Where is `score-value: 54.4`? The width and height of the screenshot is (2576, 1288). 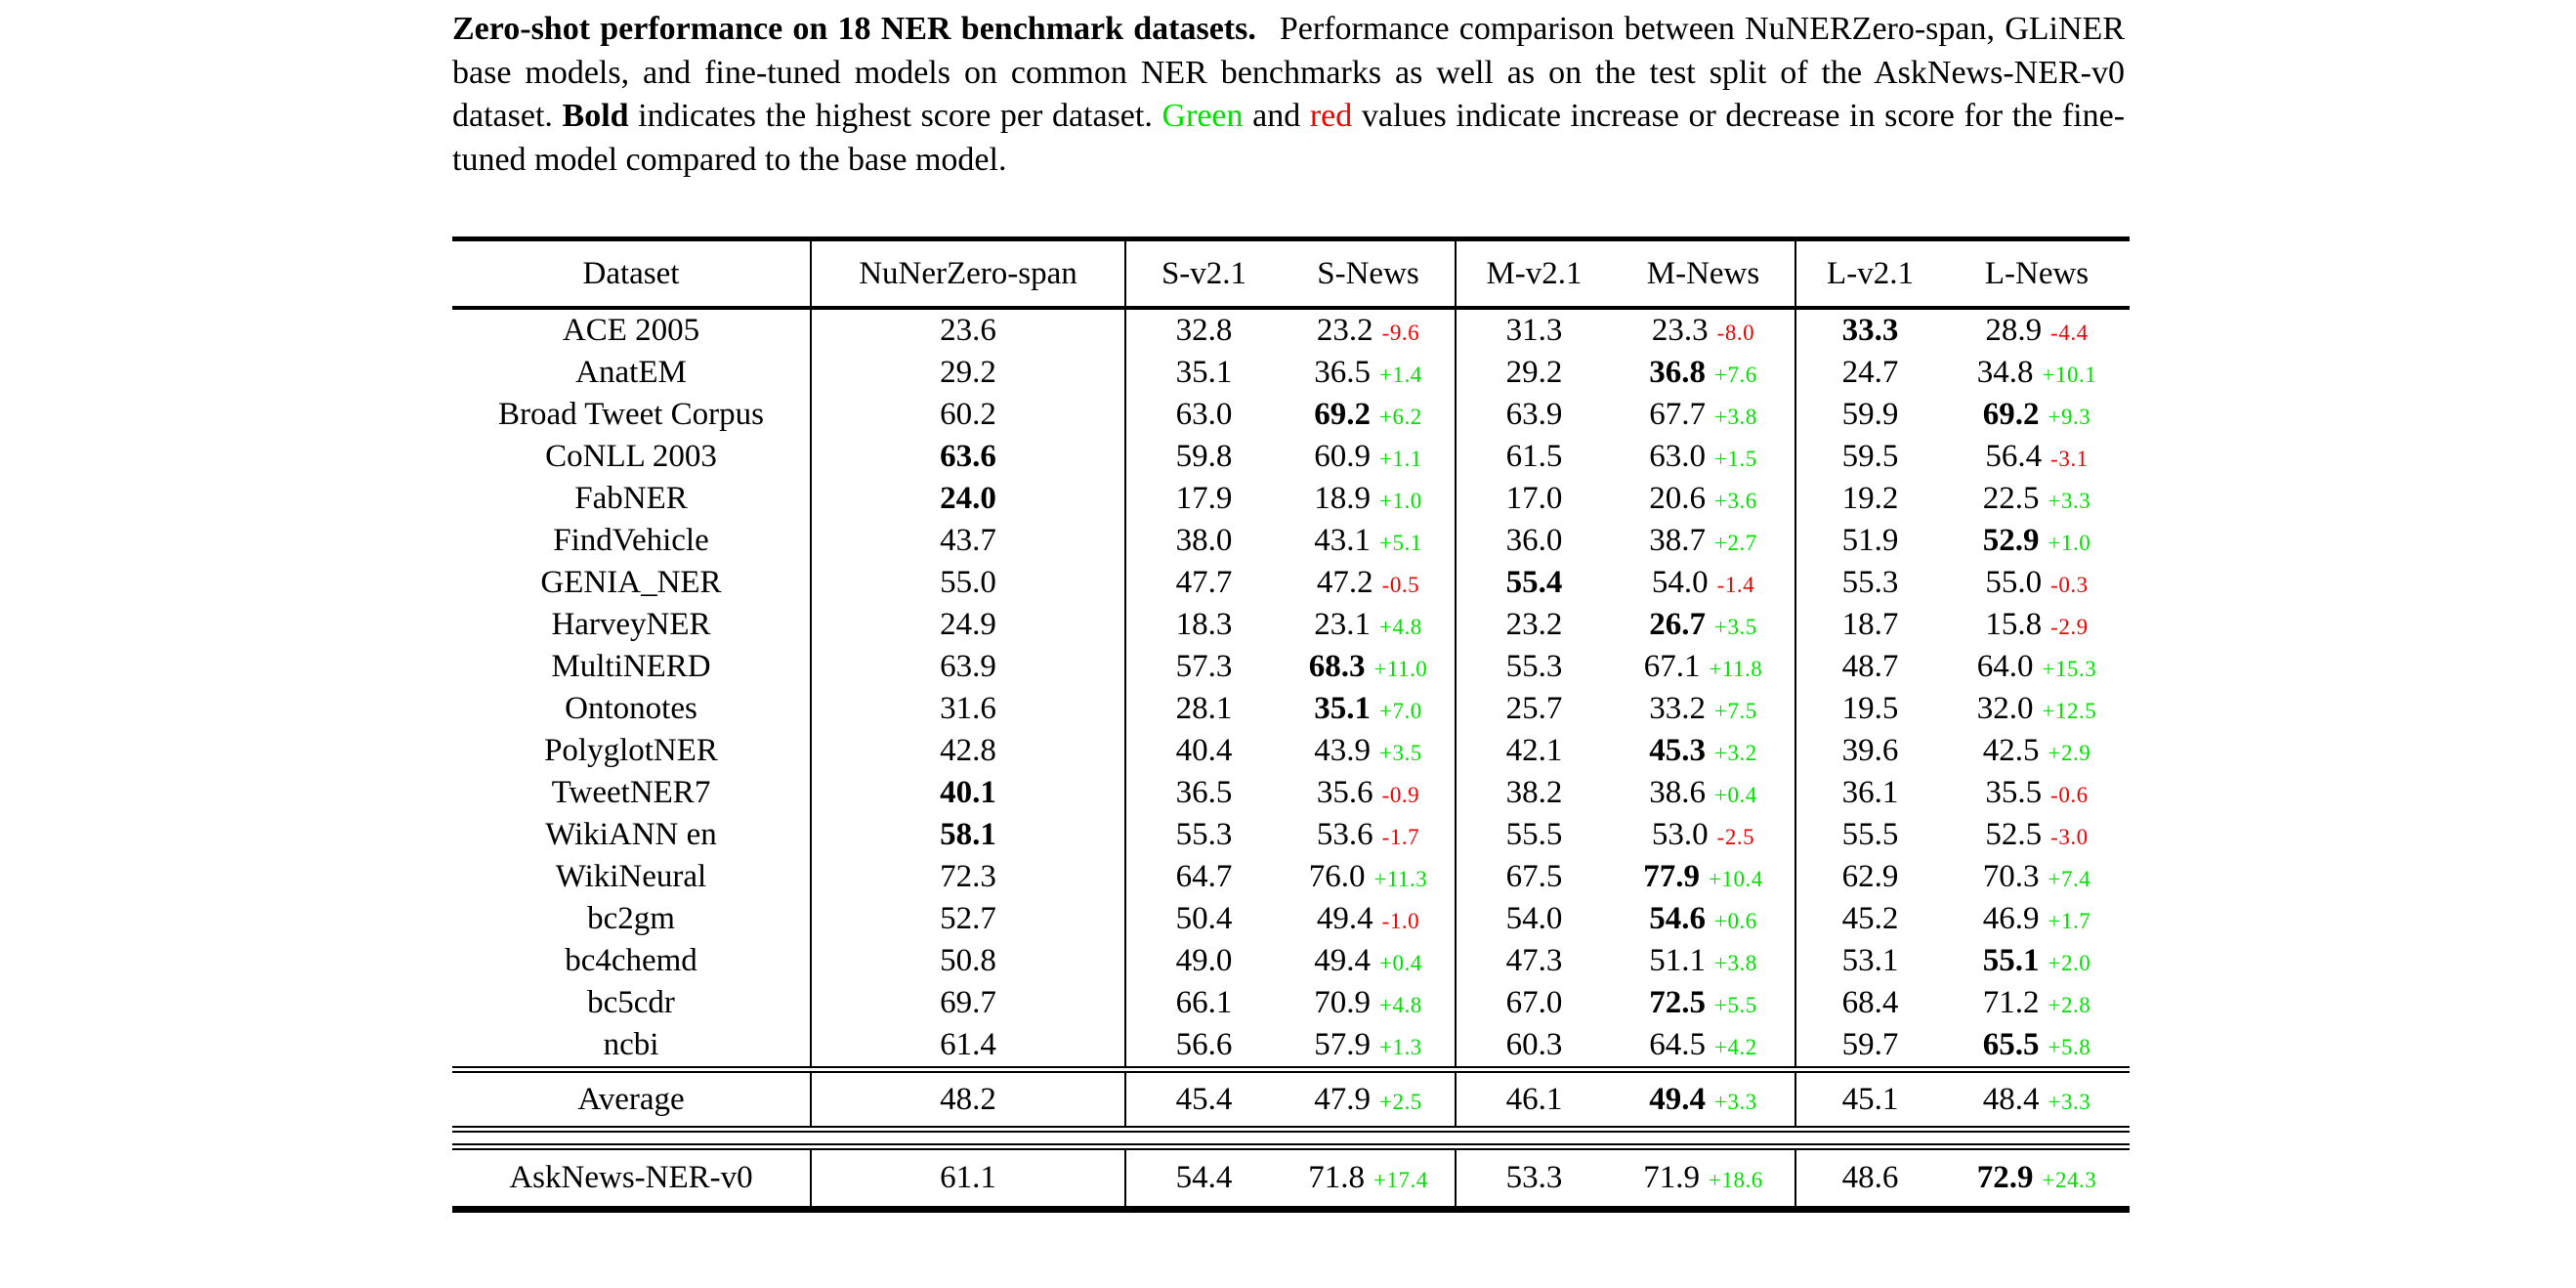 score-value: 54.4 is located at coordinates (1204, 1178).